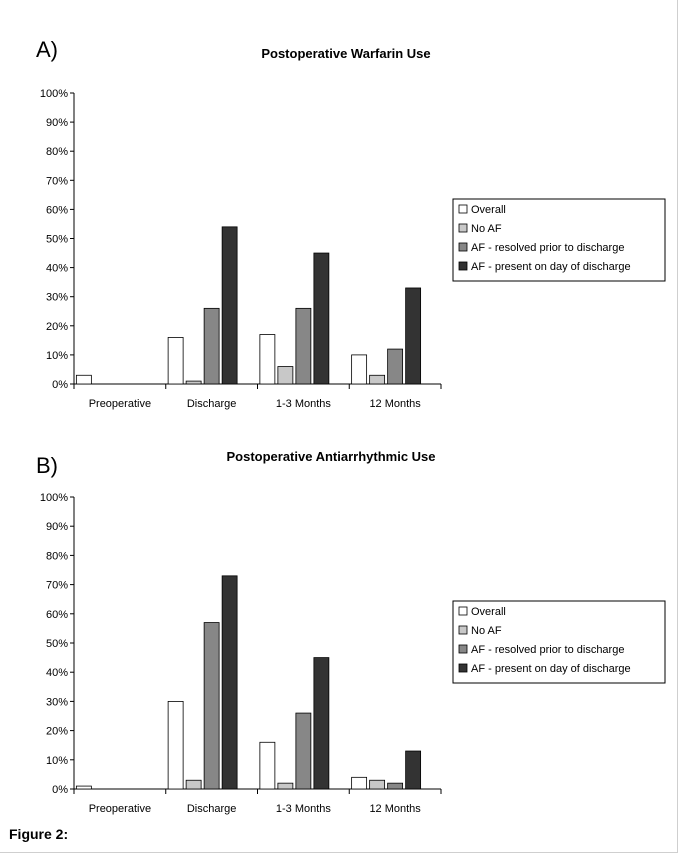 The image size is (679, 854). Describe the element at coordinates (330, 456) in the screenshot. I see `chart-title: Postoperative Antiarrhythmic Use` at that location.